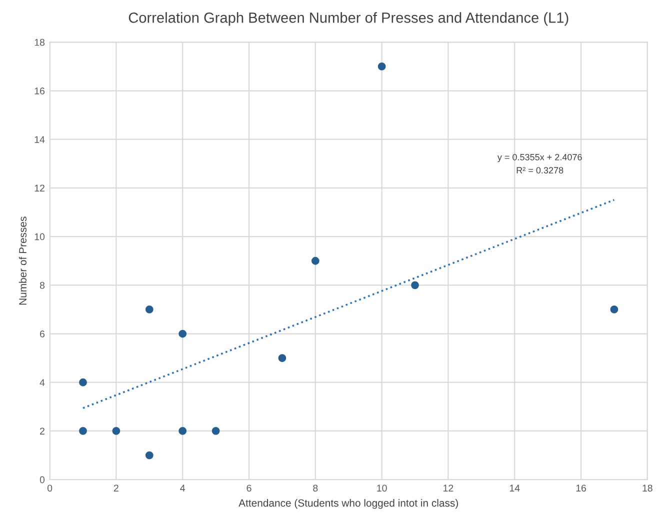  What do you see at coordinates (42, 382) in the screenshot?
I see `y-tick-label: 4` at bounding box center [42, 382].